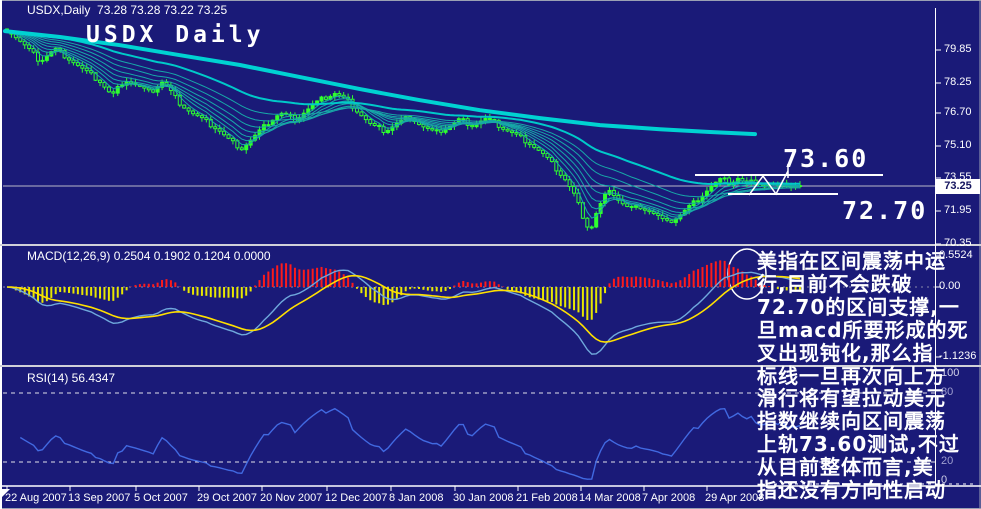 The height and width of the screenshot is (509, 981). Describe the element at coordinates (483, 498) in the screenshot. I see `date-label: 30 Jan 2008` at that location.